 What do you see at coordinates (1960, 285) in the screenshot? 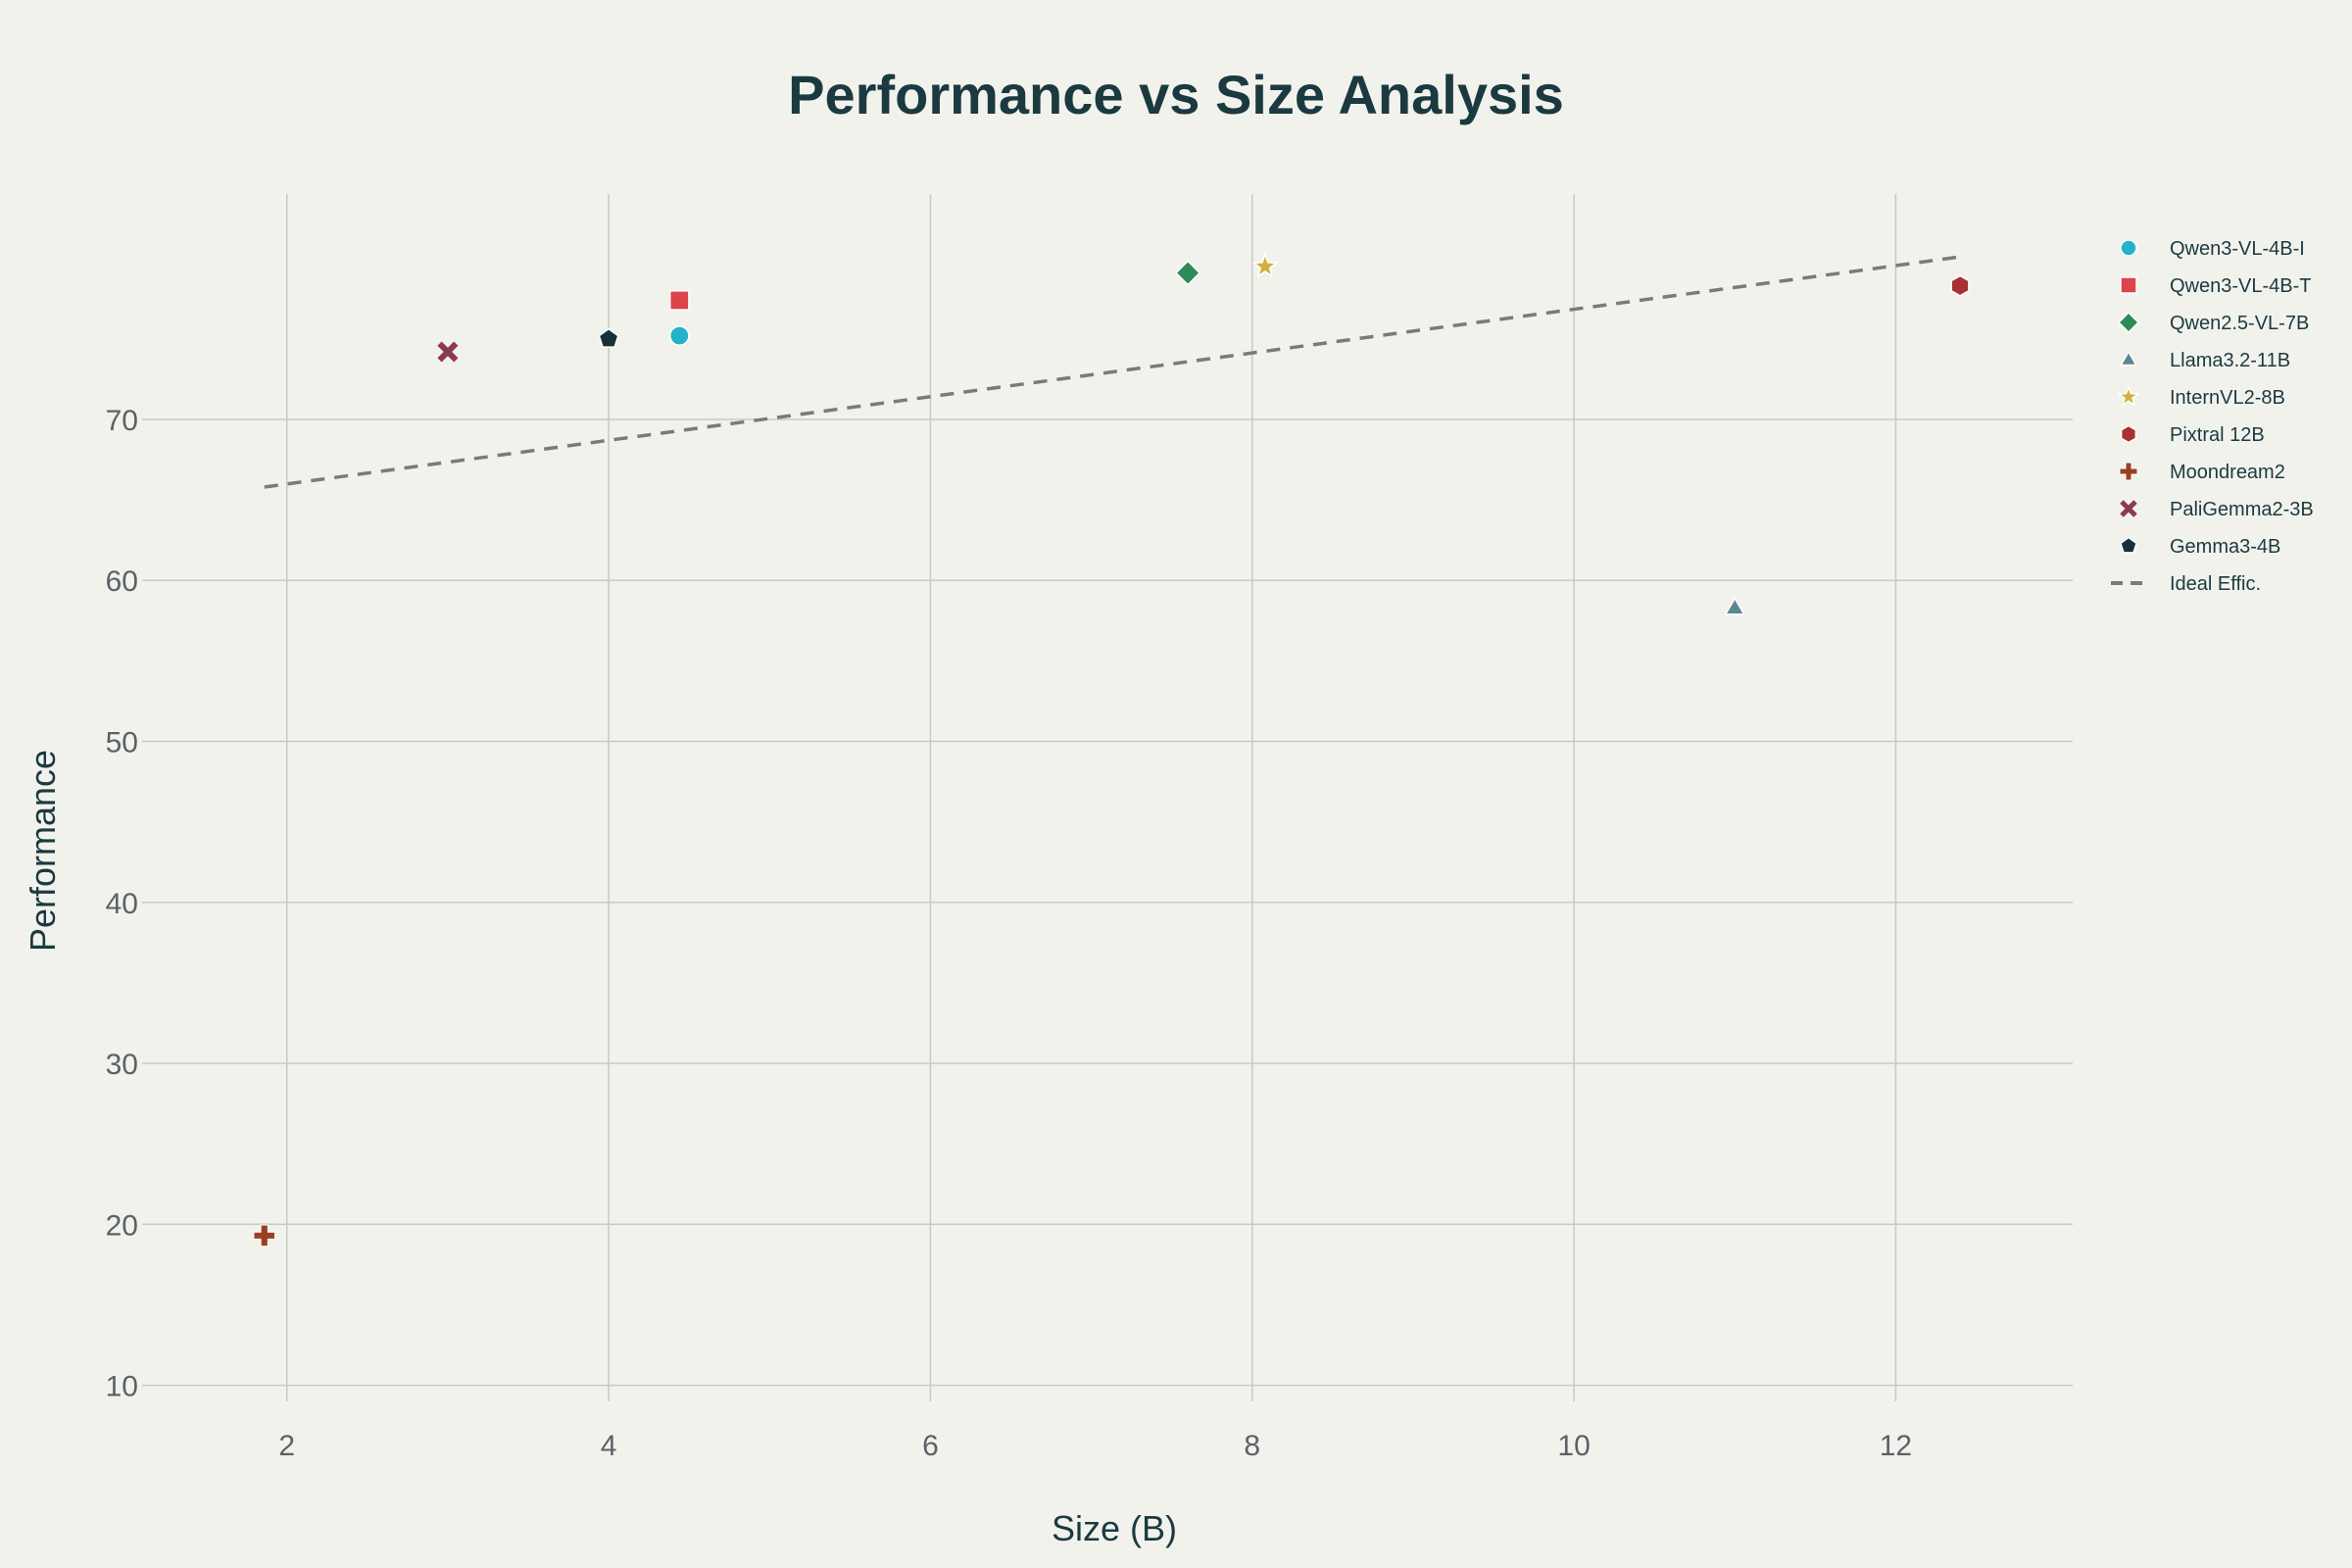
I see `data-point-pixtral-12b` at bounding box center [1960, 285].